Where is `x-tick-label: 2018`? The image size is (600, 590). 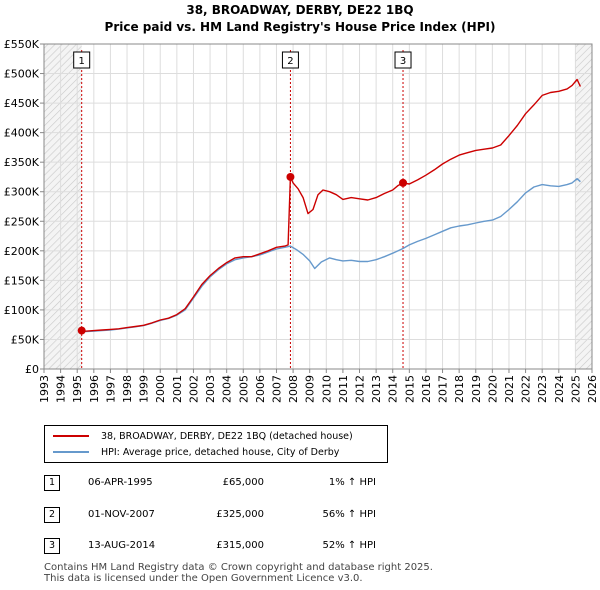 x-tick-label: 2018 is located at coordinates (459, 389).